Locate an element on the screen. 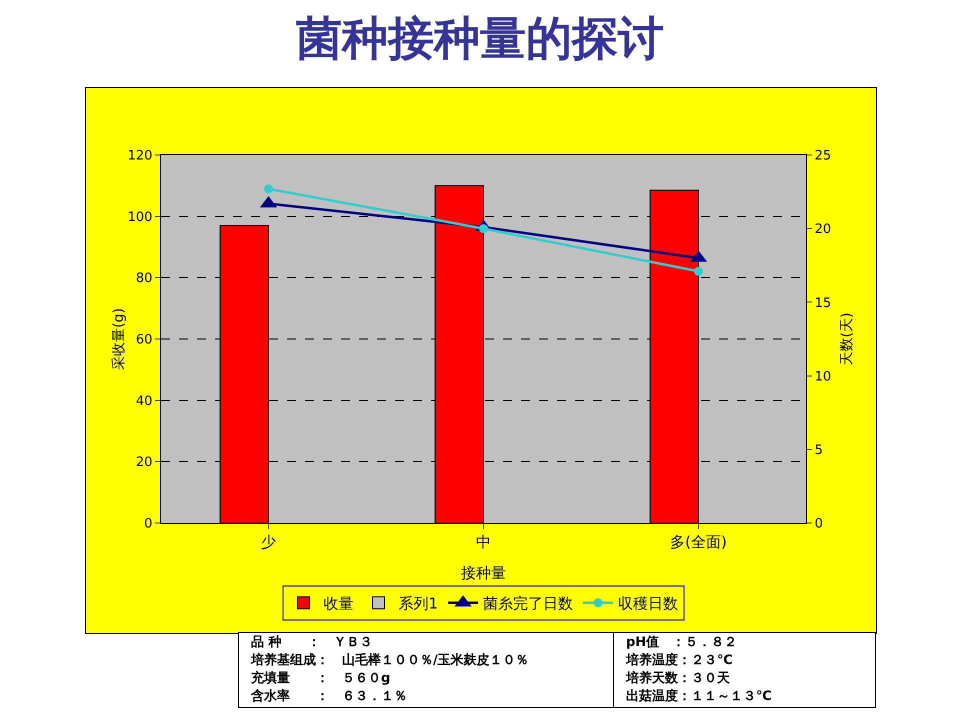 The image size is (960, 720). y-tick-label: 0 is located at coordinates (148, 524).